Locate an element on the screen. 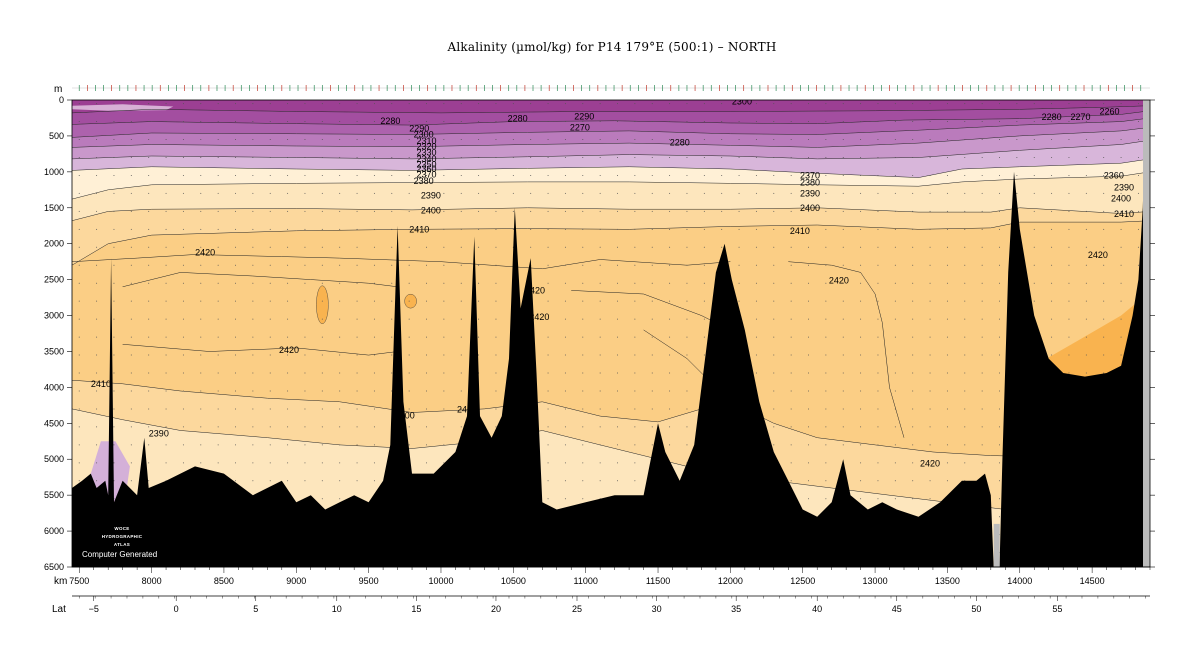 Image resolution: width=1200 pixels, height=650 pixels. contour-label: 2280 is located at coordinates (518, 119).